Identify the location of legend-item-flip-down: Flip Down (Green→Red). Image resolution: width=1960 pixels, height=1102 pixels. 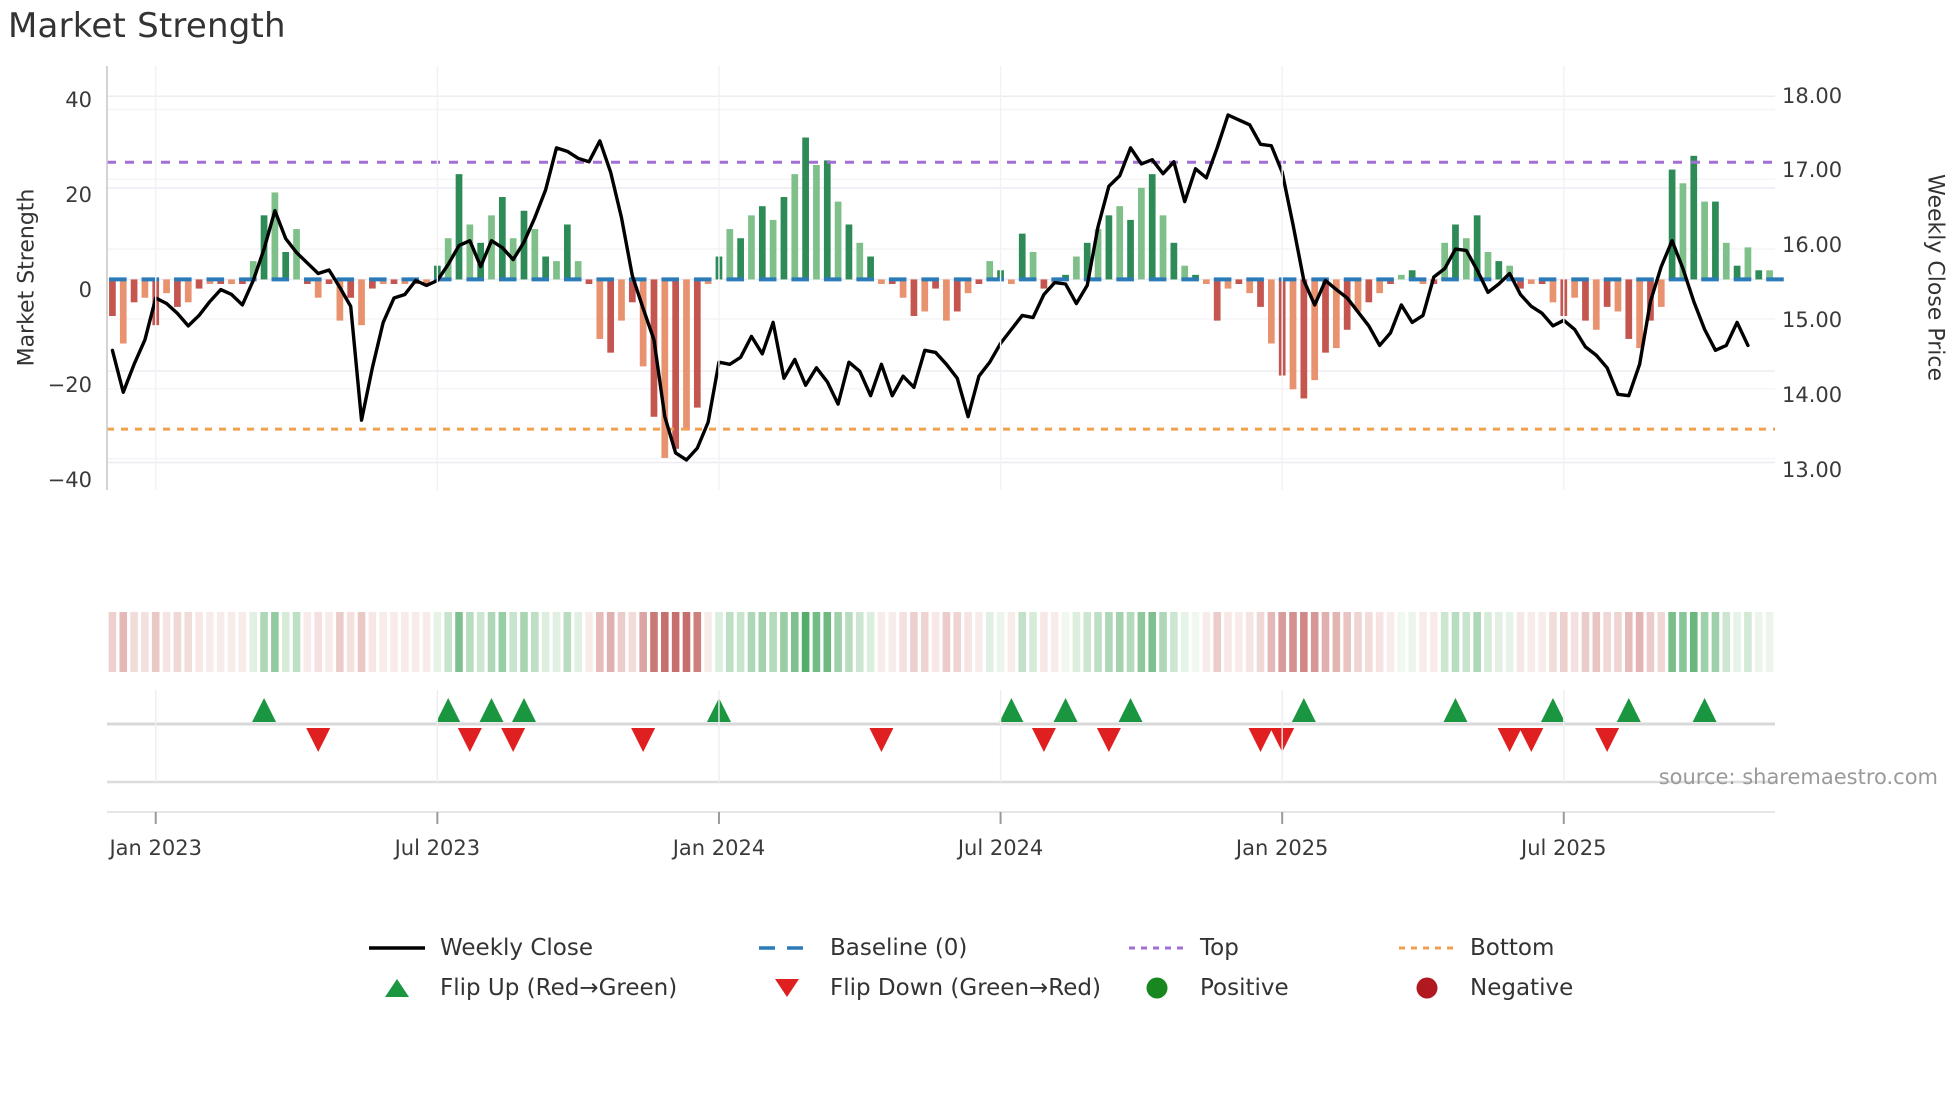
(935, 988).